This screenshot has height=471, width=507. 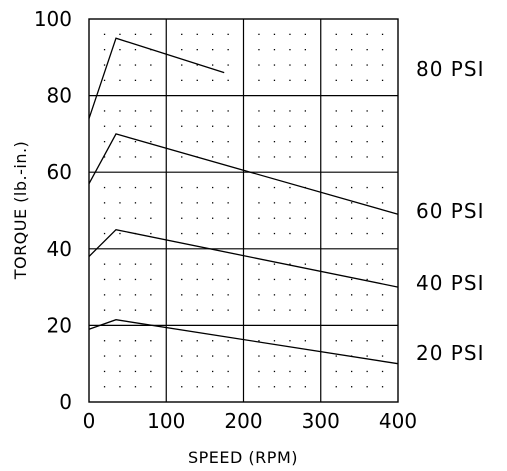 I want to click on x-tick-label: 300, so click(x=321, y=421).